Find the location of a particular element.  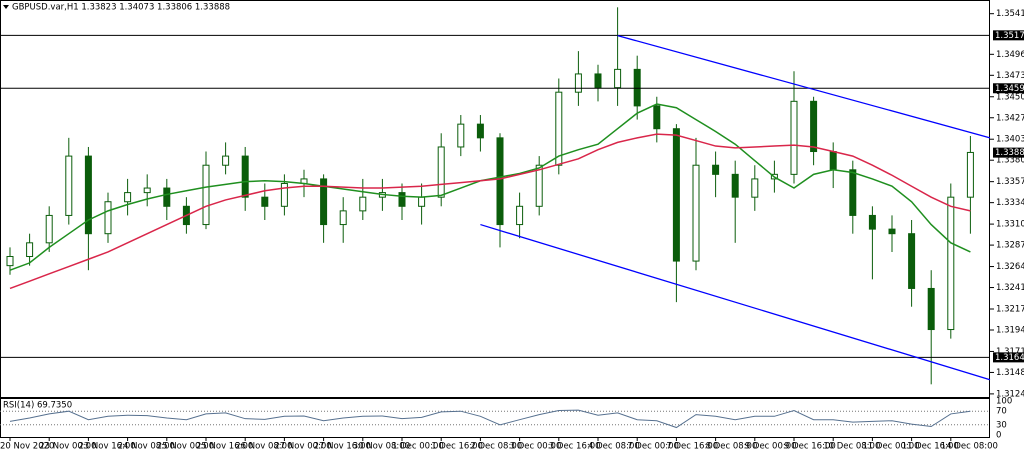

x-tick-label: 25 Nov 16:00 is located at coordinates (224, 447).